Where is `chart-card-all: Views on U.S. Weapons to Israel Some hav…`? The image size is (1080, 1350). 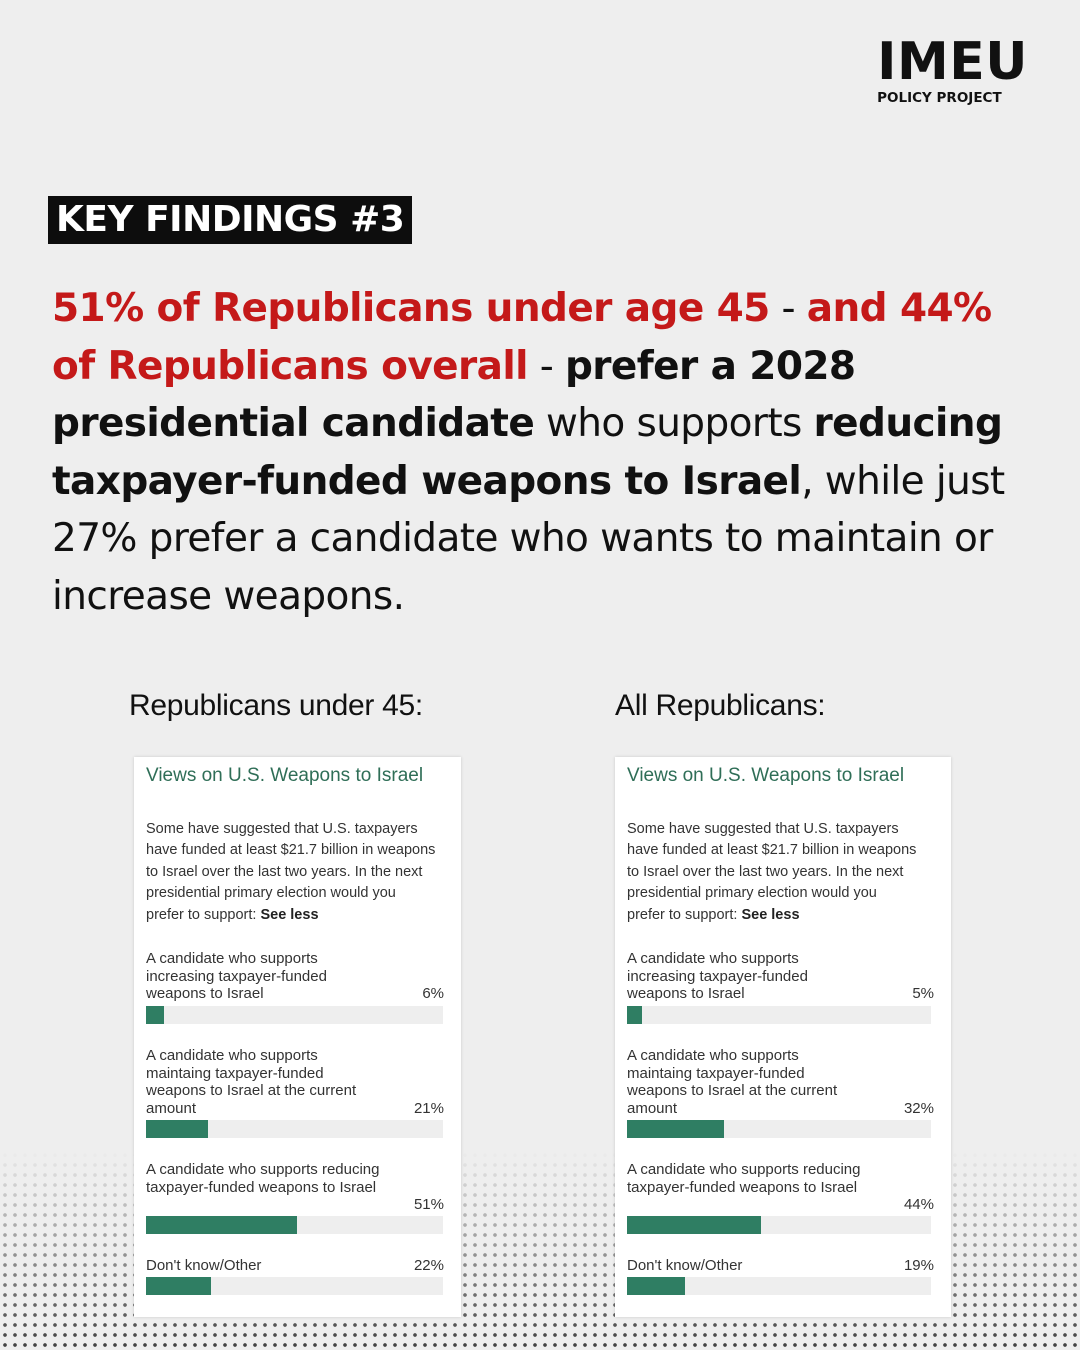 chart-card-all: Views on U.S. Weapons to Israel Some hav… is located at coordinates (783, 1037).